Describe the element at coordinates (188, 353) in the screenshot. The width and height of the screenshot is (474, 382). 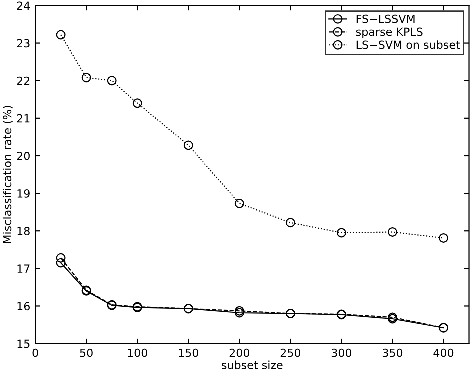
I see `x-tick-label: 150` at that location.